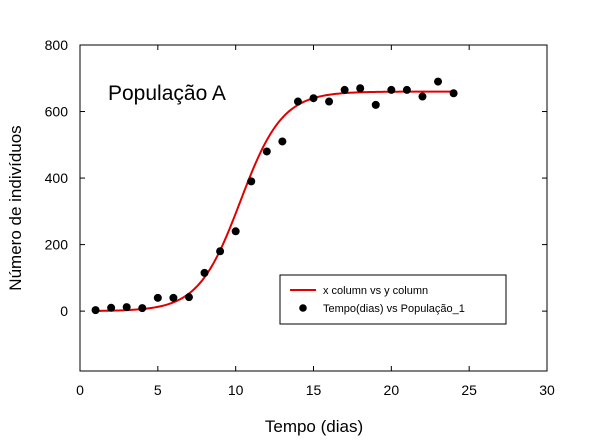 The image size is (592, 441). Describe the element at coordinates (57, 245) in the screenshot. I see `y-tick-label: 200` at that location.